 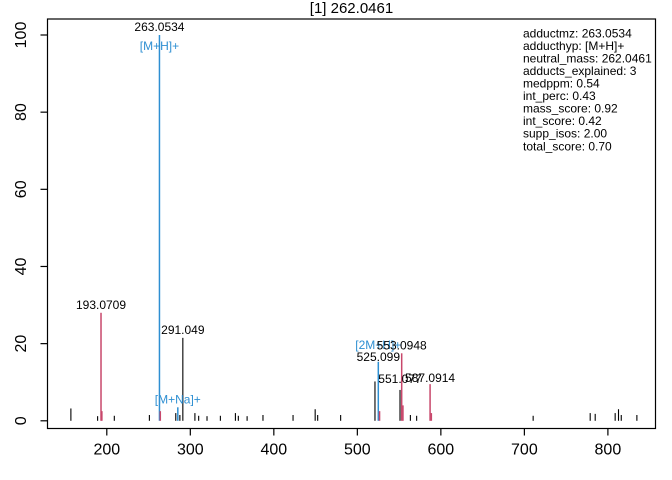 What do you see at coordinates (159, 46) in the screenshot?
I see `peak-label: [M+H]+` at bounding box center [159, 46].